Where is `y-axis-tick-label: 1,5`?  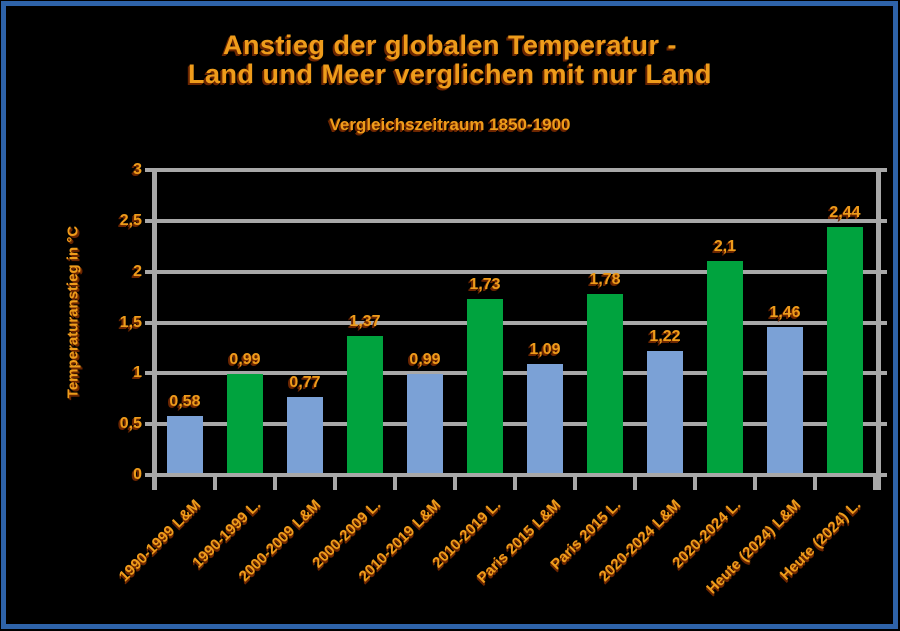 y-axis-tick-label: 1,5 is located at coordinates (130, 322).